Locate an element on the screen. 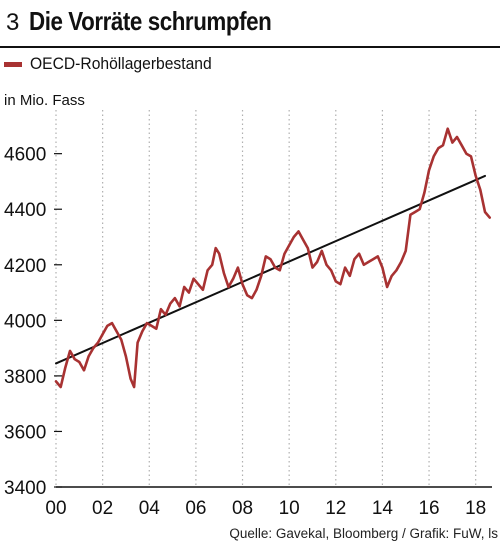 This screenshot has width=500, height=545. x-tick-label: 00 is located at coordinates (55, 508).